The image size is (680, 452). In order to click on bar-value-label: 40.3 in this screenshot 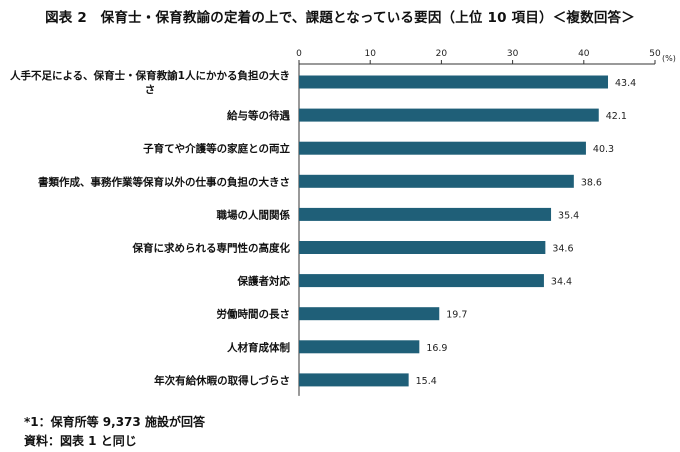, I will do `click(603, 149)`.